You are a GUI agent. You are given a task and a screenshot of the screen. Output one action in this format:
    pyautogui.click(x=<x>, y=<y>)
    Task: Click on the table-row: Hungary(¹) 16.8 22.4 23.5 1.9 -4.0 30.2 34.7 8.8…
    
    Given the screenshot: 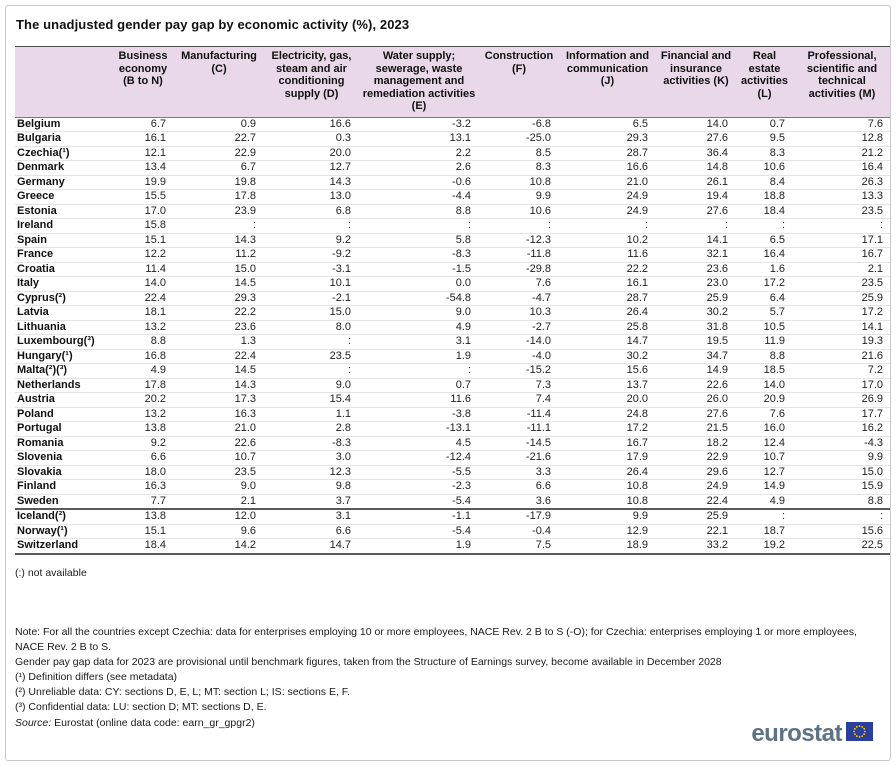 What is the action you would take?
    pyautogui.click(x=452, y=356)
    